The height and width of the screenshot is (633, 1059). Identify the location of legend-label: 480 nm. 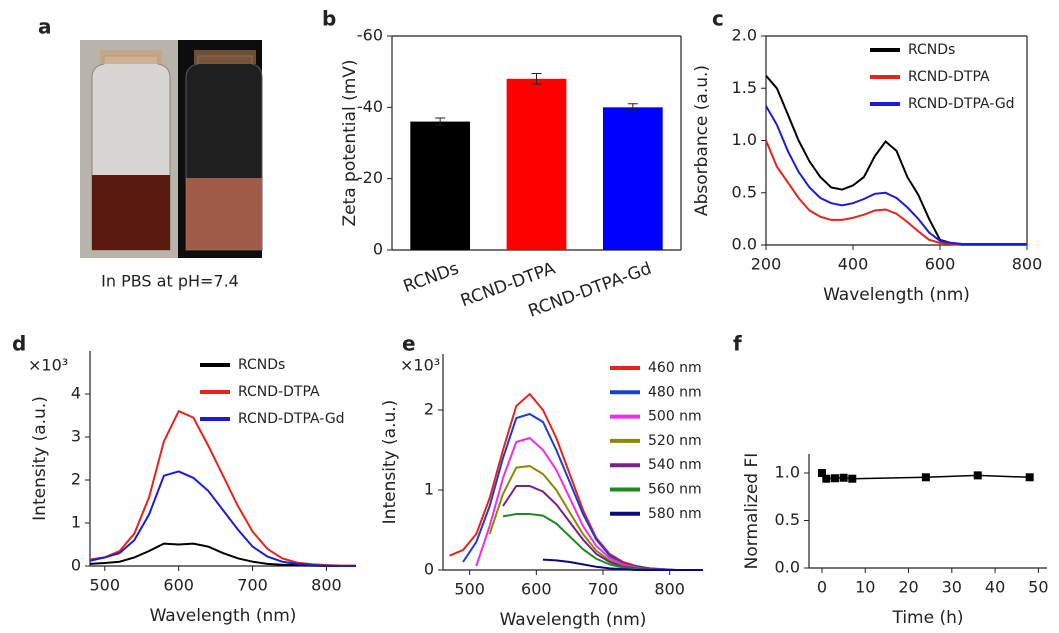
(675, 392).